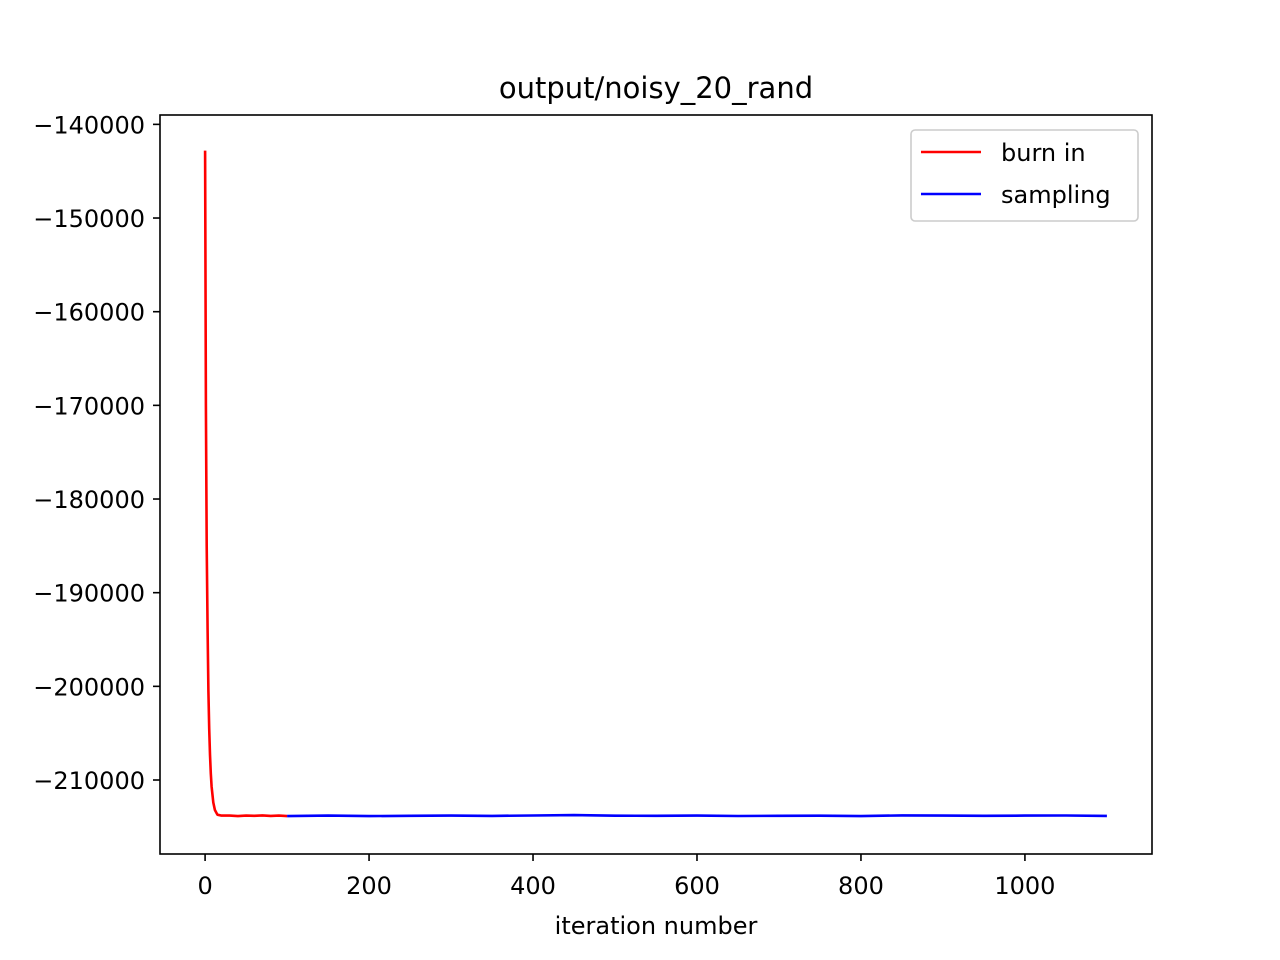  Describe the element at coordinates (697, 886) in the screenshot. I see `x-tick-label: 600` at that location.